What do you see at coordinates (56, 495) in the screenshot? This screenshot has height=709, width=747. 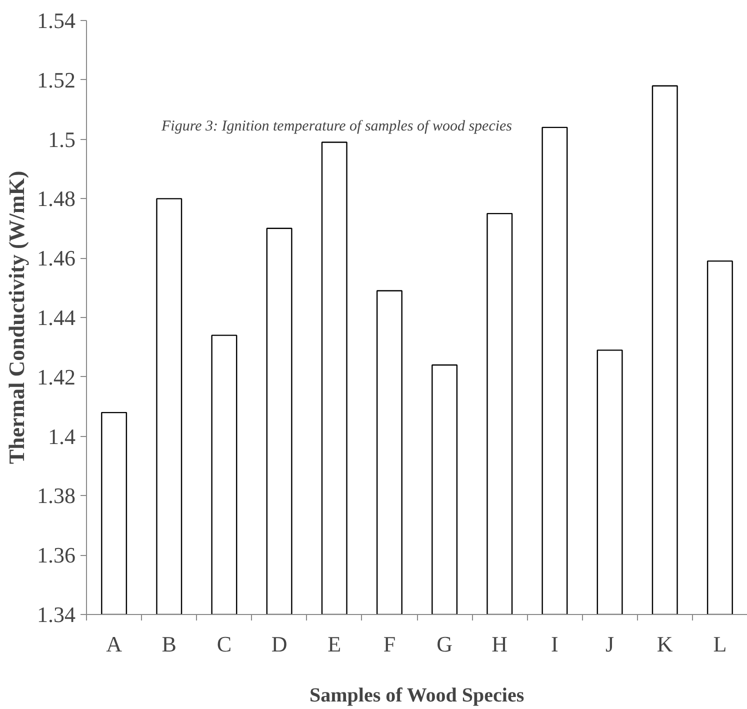 I see `y-tick-label: 1.38` at bounding box center [56, 495].